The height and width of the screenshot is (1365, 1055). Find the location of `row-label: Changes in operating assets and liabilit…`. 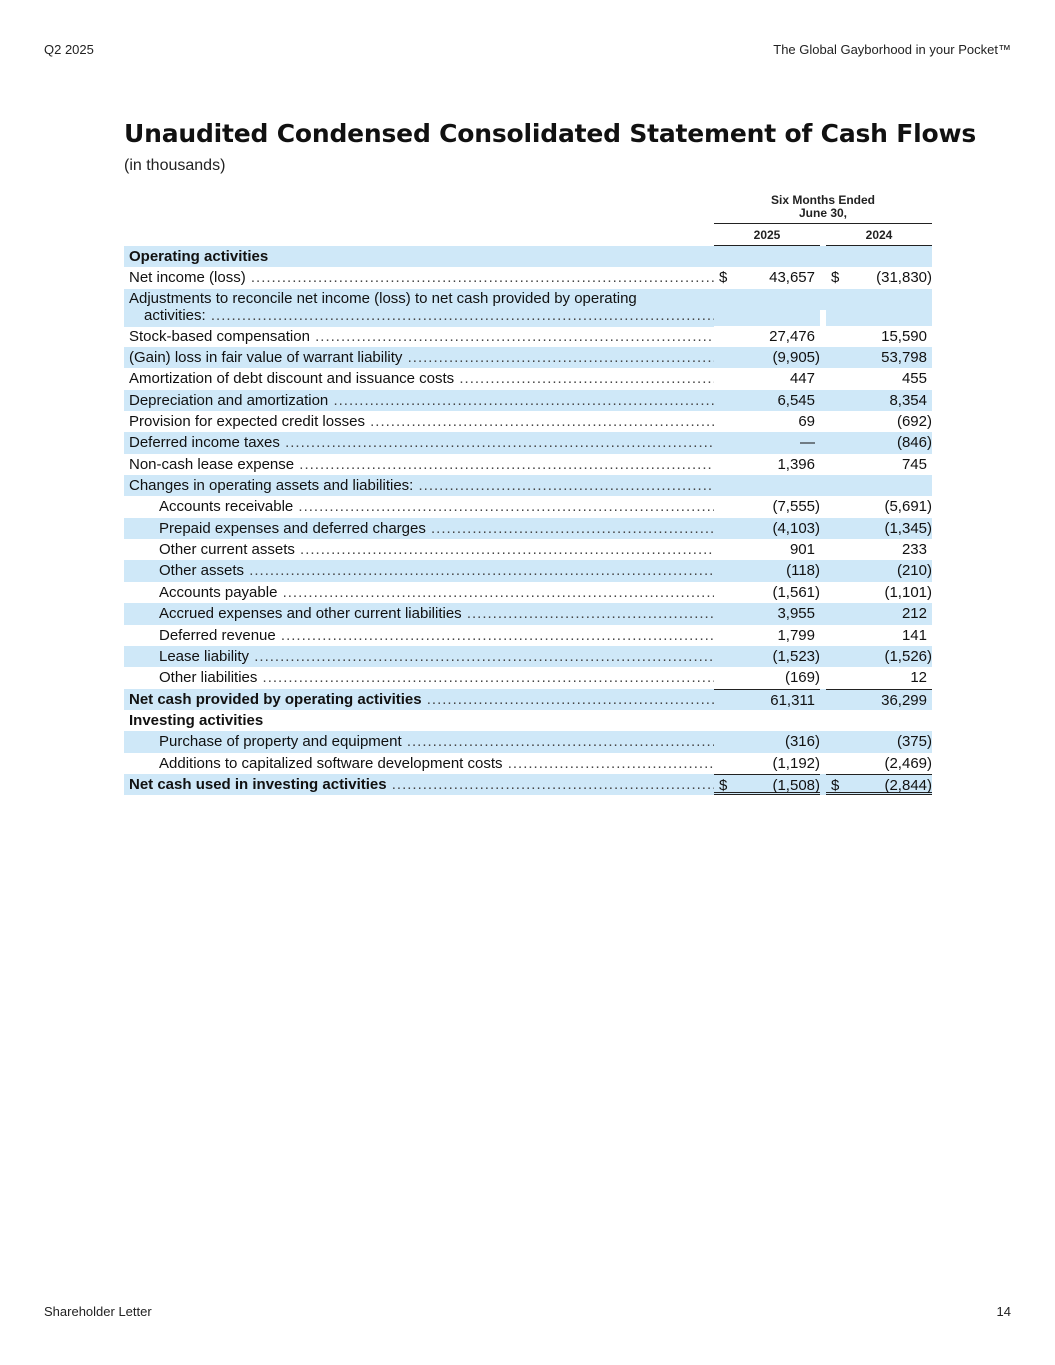

row-label: Changes in operating assets and liabilit… is located at coordinates (269, 486).